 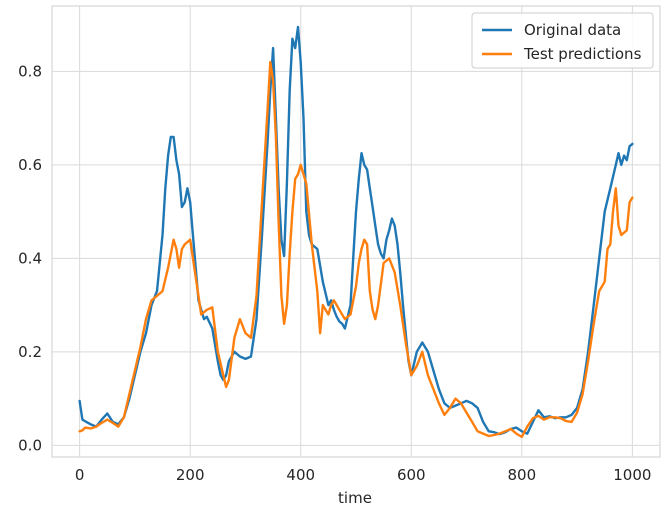 What do you see at coordinates (582, 54) in the screenshot?
I see `legend-label-predictions: Test predictions` at bounding box center [582, 54].